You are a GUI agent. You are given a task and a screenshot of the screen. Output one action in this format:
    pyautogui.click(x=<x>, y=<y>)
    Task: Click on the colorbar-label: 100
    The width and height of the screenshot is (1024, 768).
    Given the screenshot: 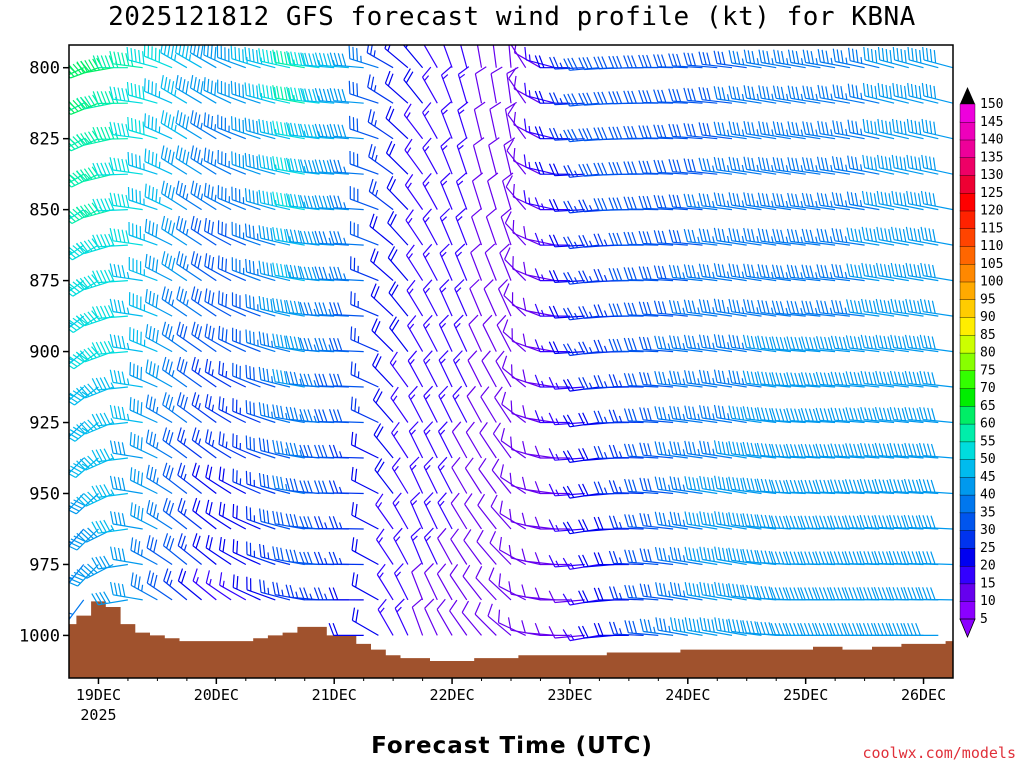 What is the action you would take?
    pyautogui.click(x=991, y=282)
    